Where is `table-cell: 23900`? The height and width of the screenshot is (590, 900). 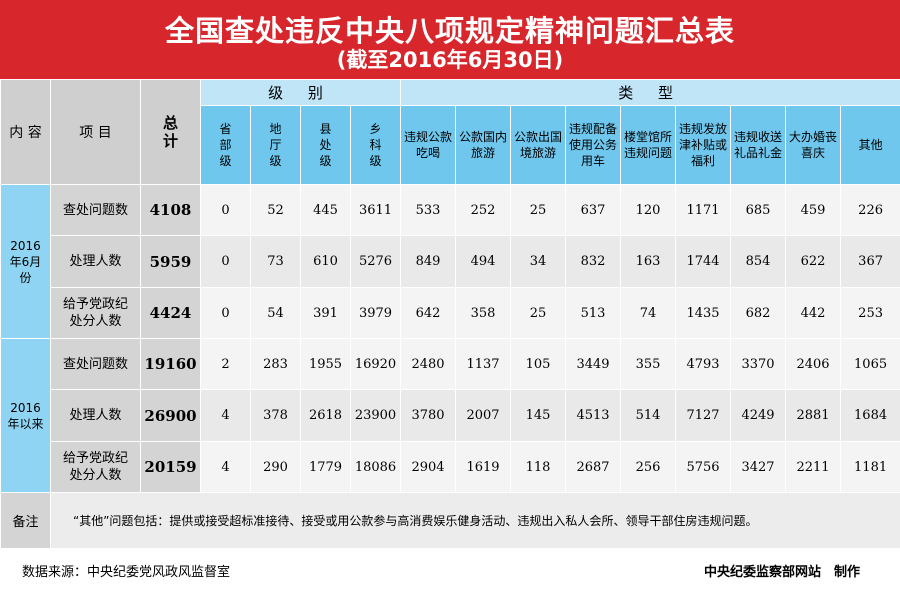 table-cell: 23900 is located at coordinates (375, 415).